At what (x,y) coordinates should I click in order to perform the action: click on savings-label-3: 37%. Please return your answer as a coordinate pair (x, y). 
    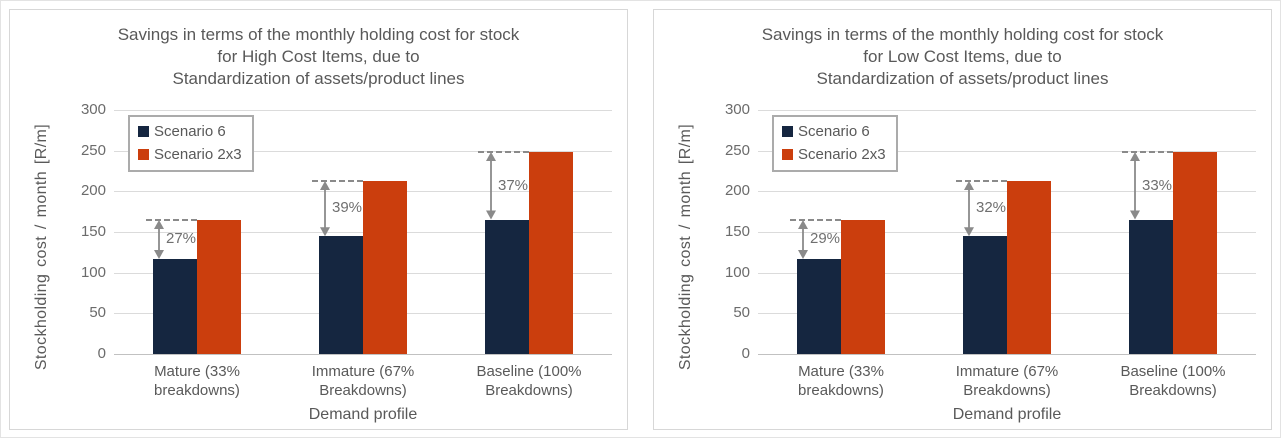
    Looking at the image, I should click on (513, 186).